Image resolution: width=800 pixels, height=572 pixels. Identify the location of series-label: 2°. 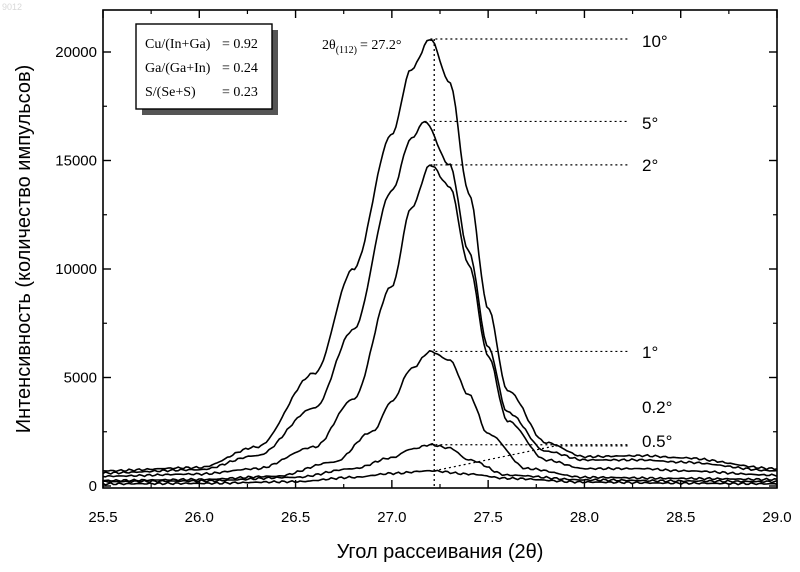
(650, 165).